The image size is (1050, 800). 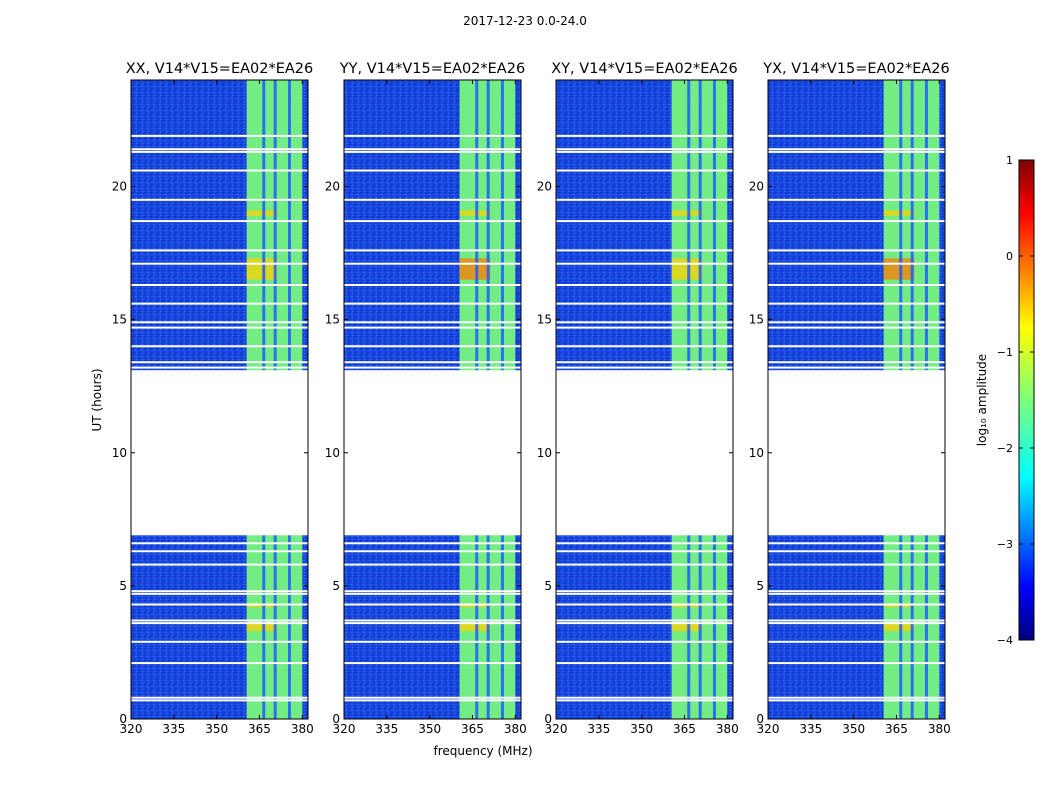 I want to click on colorbar-tick-label: 1, so click(x=1009, y=160).